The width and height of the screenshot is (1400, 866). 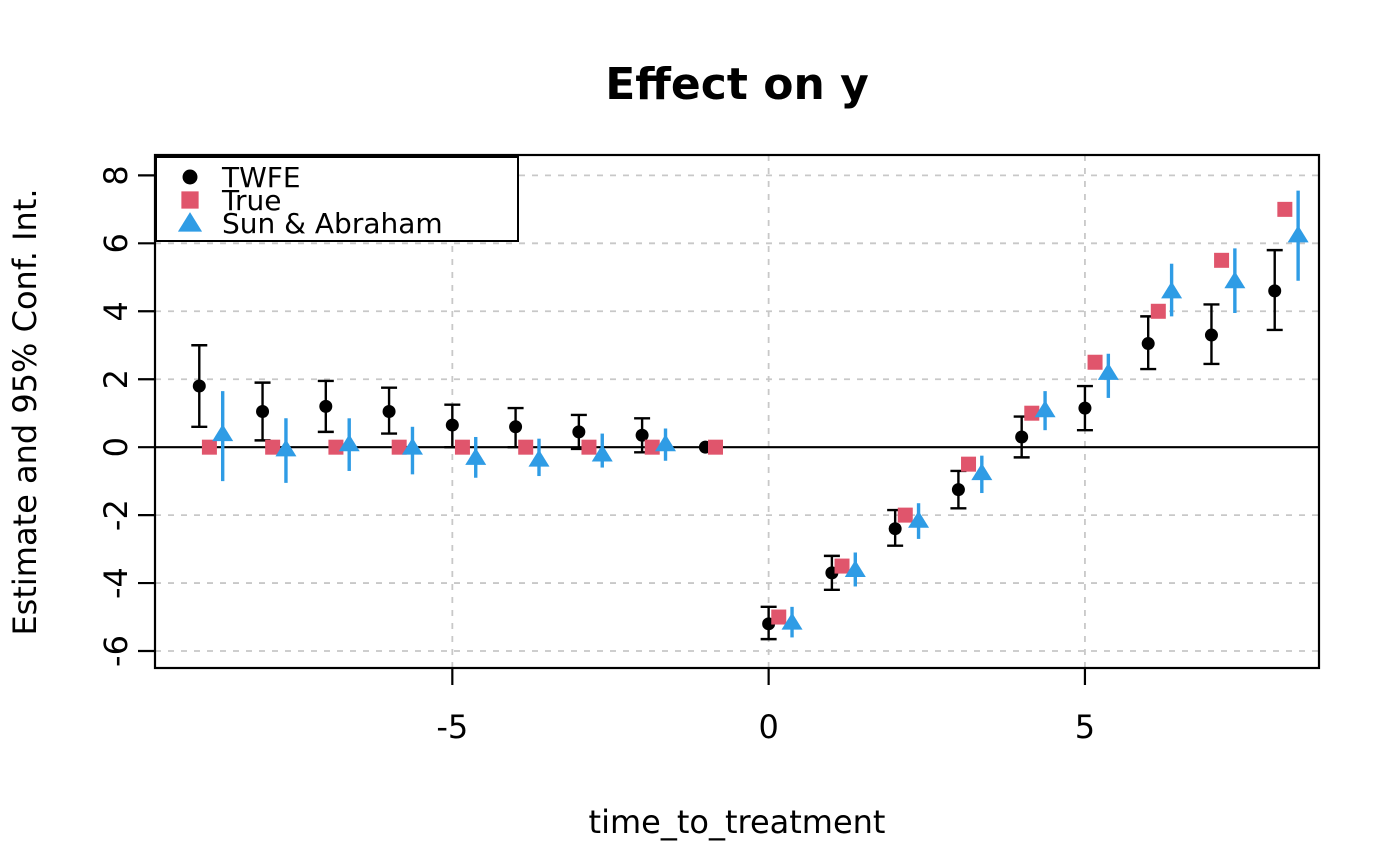 What do you see at coordinates (116, 447) in the screenshot?
I see `y-tick-label: 0` at bounding box center [116, 447].